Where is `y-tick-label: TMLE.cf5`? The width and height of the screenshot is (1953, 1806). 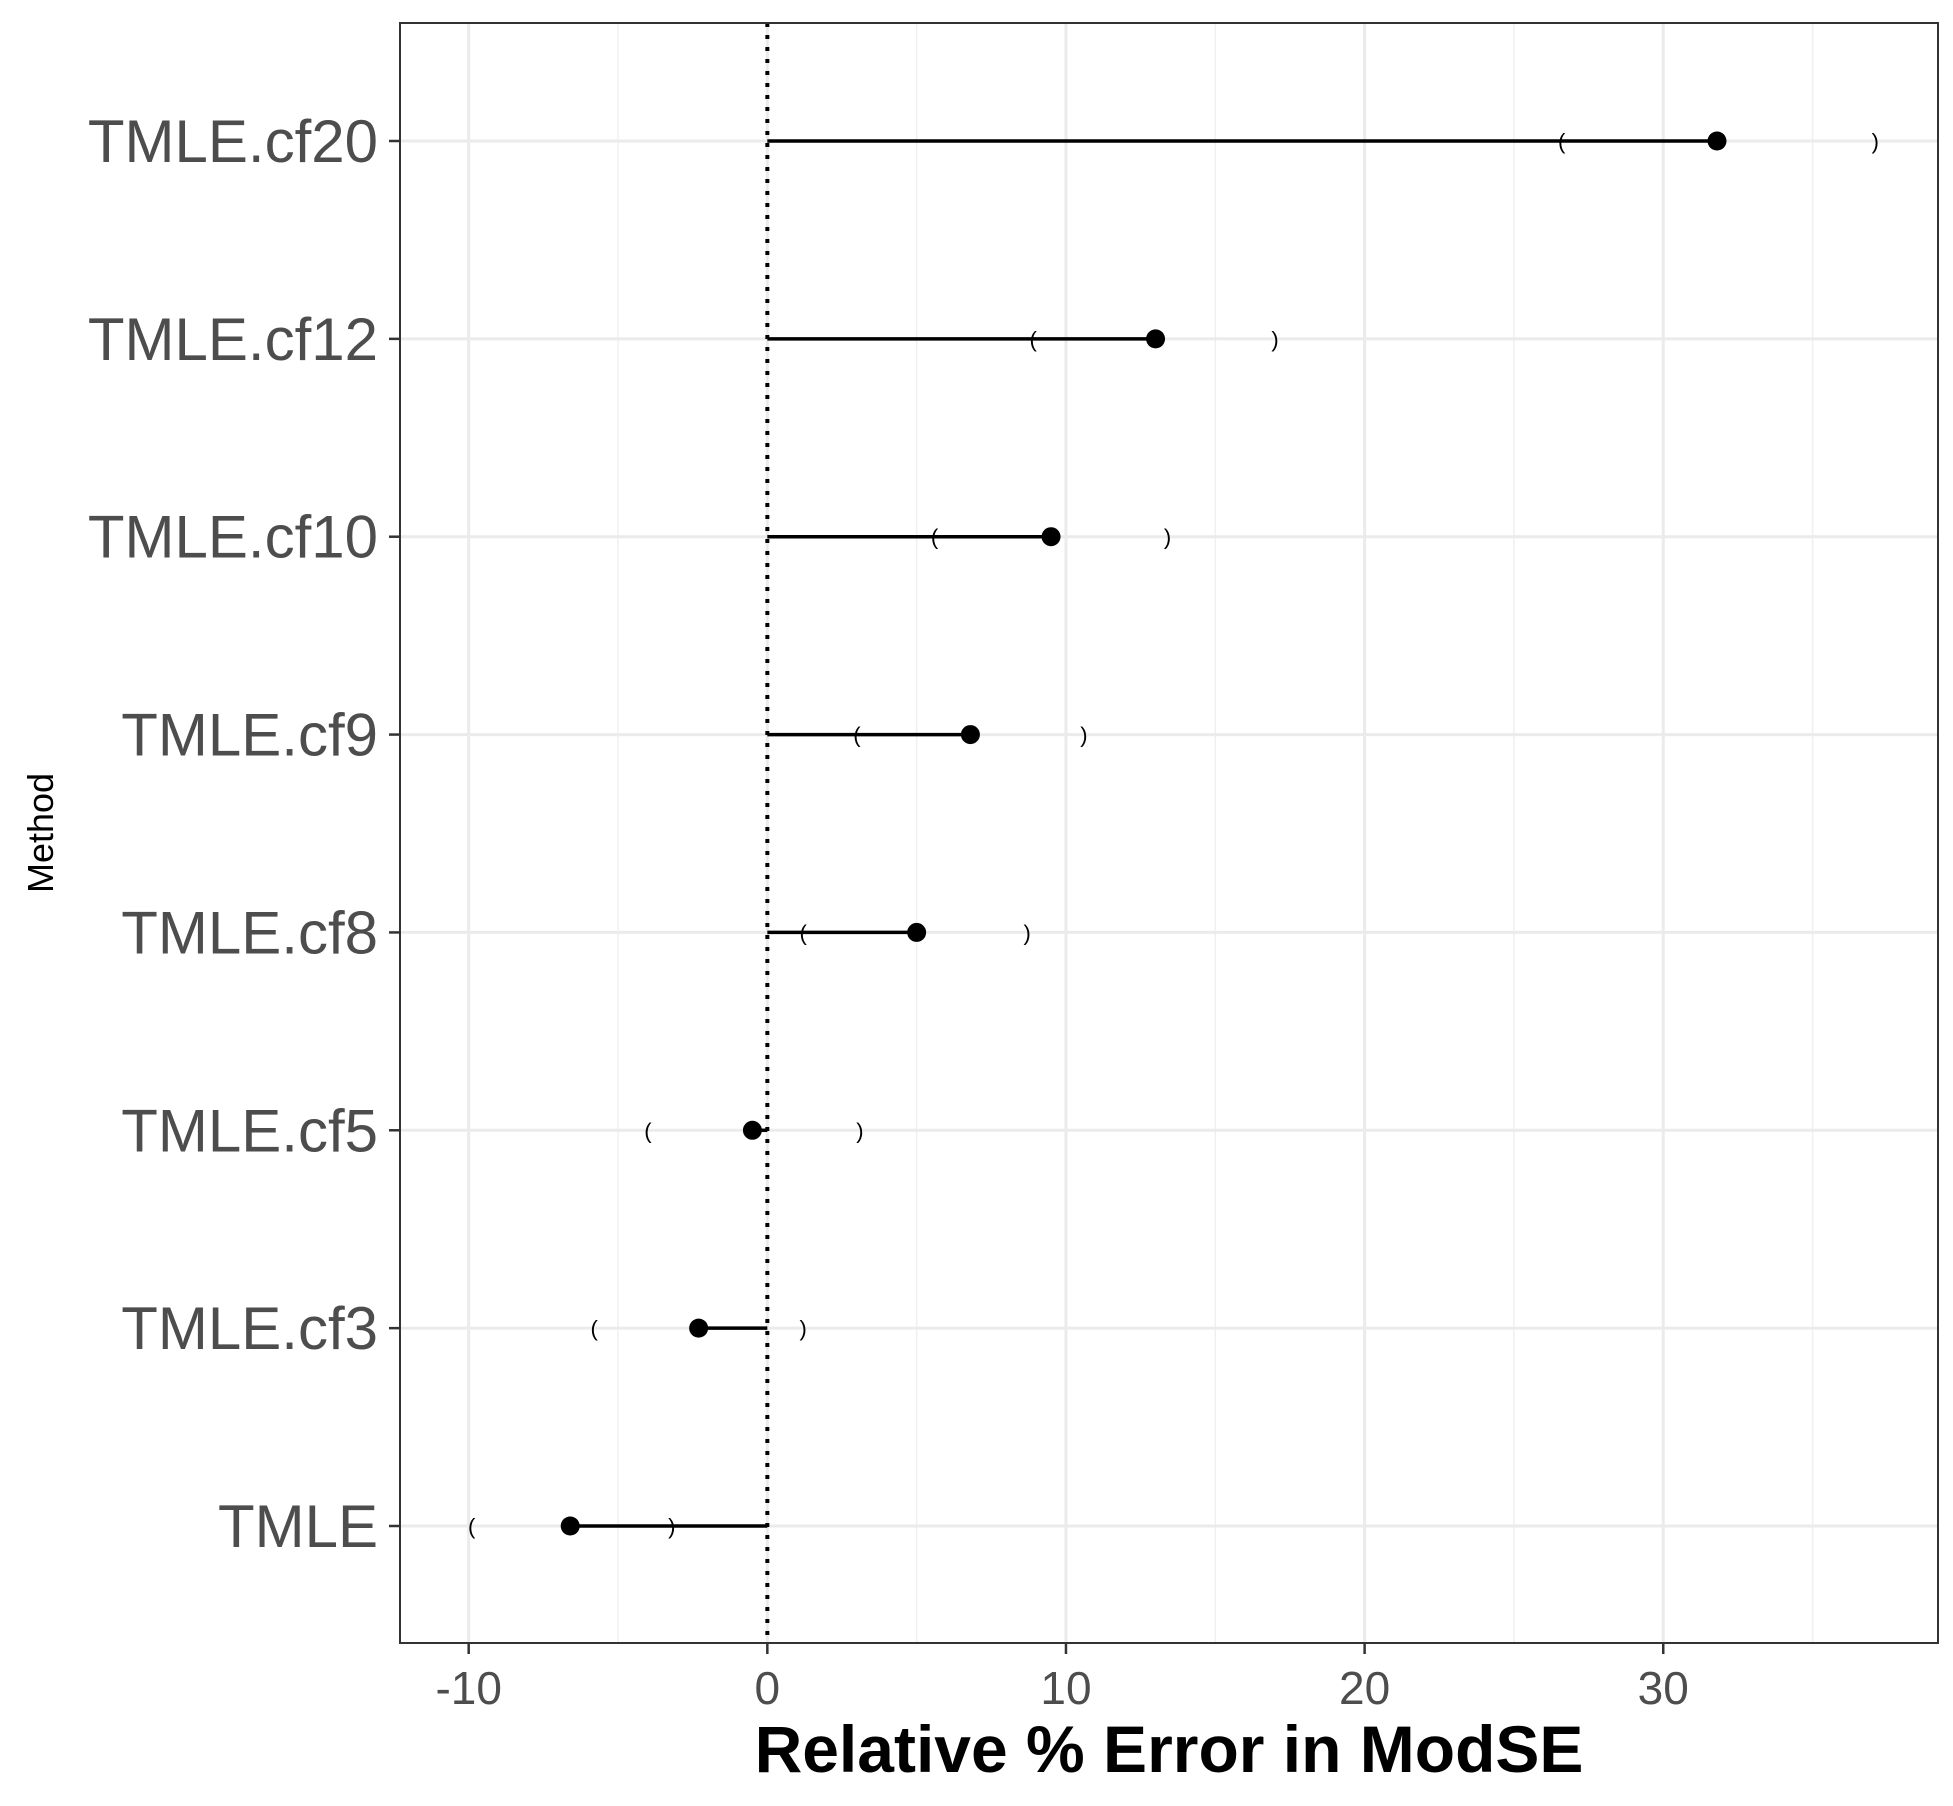 y-tick-label: TMLE.cf5 is located at coordinates (249, 1130).